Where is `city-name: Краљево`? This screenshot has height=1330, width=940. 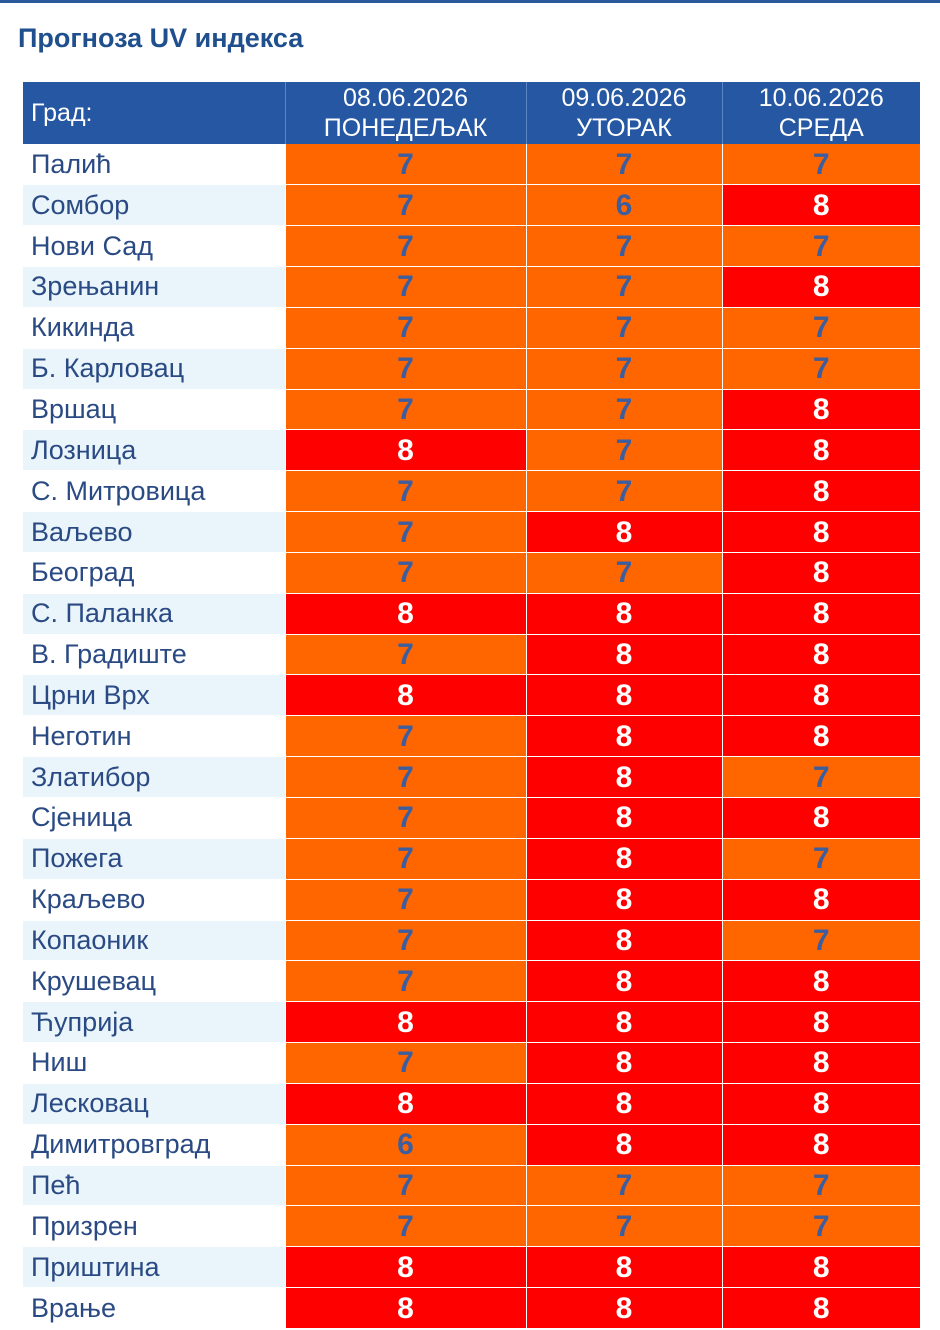 city-name: Краљево is located at coordinates (154, 900).